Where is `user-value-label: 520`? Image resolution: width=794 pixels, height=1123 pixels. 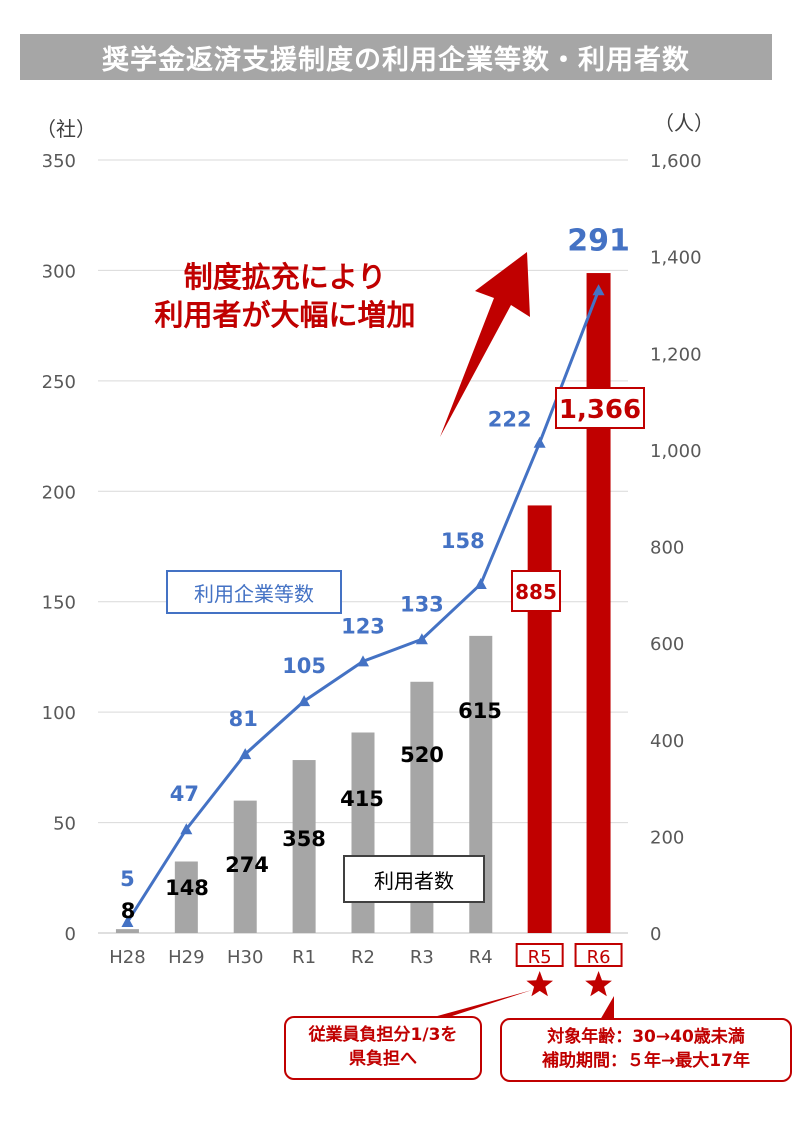
user-value-label: 520 is located at coordinates (422, 755).